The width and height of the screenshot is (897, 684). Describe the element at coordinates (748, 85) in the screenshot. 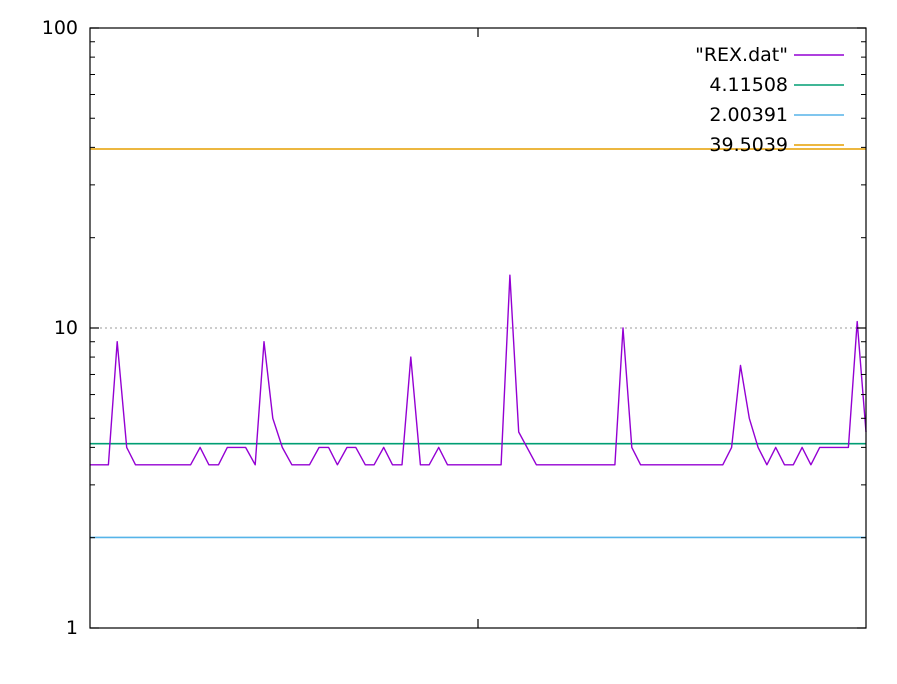

I see `legend-label: 4.11508` at that location.